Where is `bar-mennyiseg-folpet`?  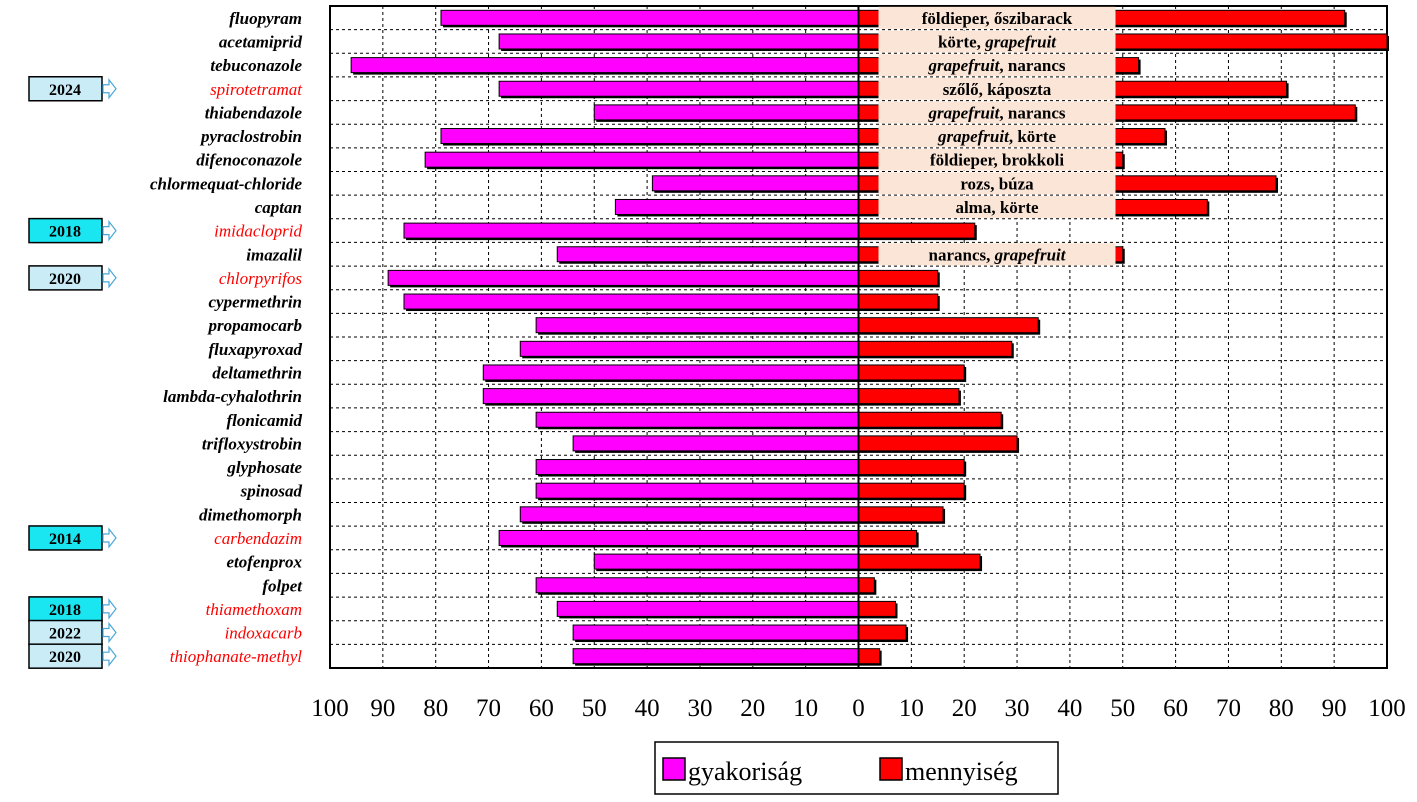
bar-mennyiseg-folpet is located at coordinates (866, 585).